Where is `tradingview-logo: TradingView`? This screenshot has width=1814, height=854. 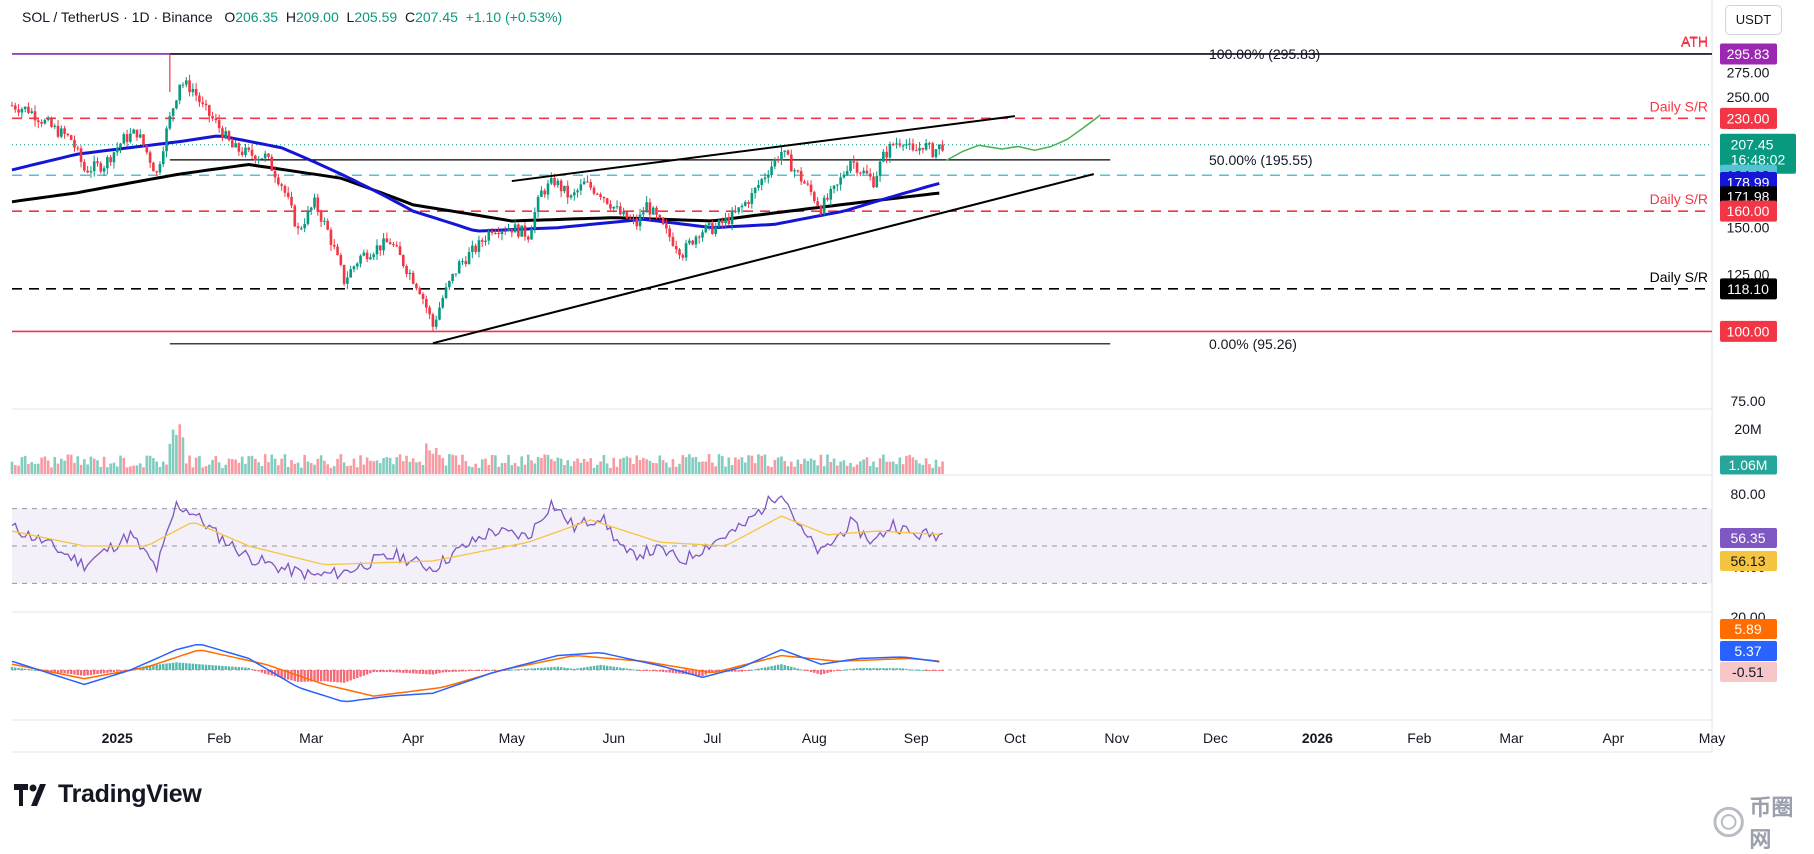 tradingview-logo: TradingView is located at coordinates (108, 794).